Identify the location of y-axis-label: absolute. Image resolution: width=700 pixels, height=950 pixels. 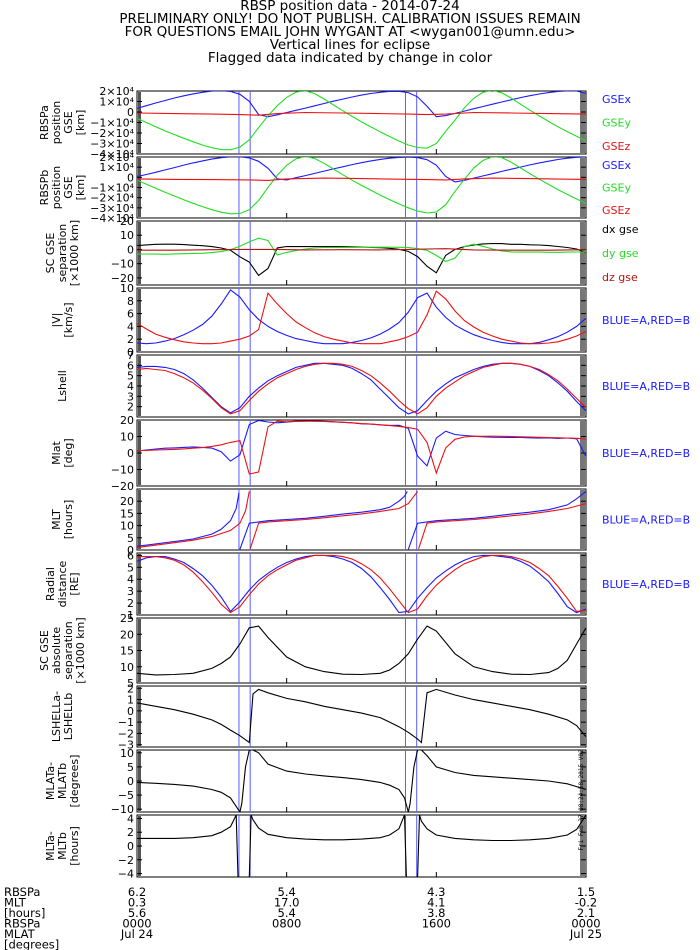
(56, 651).